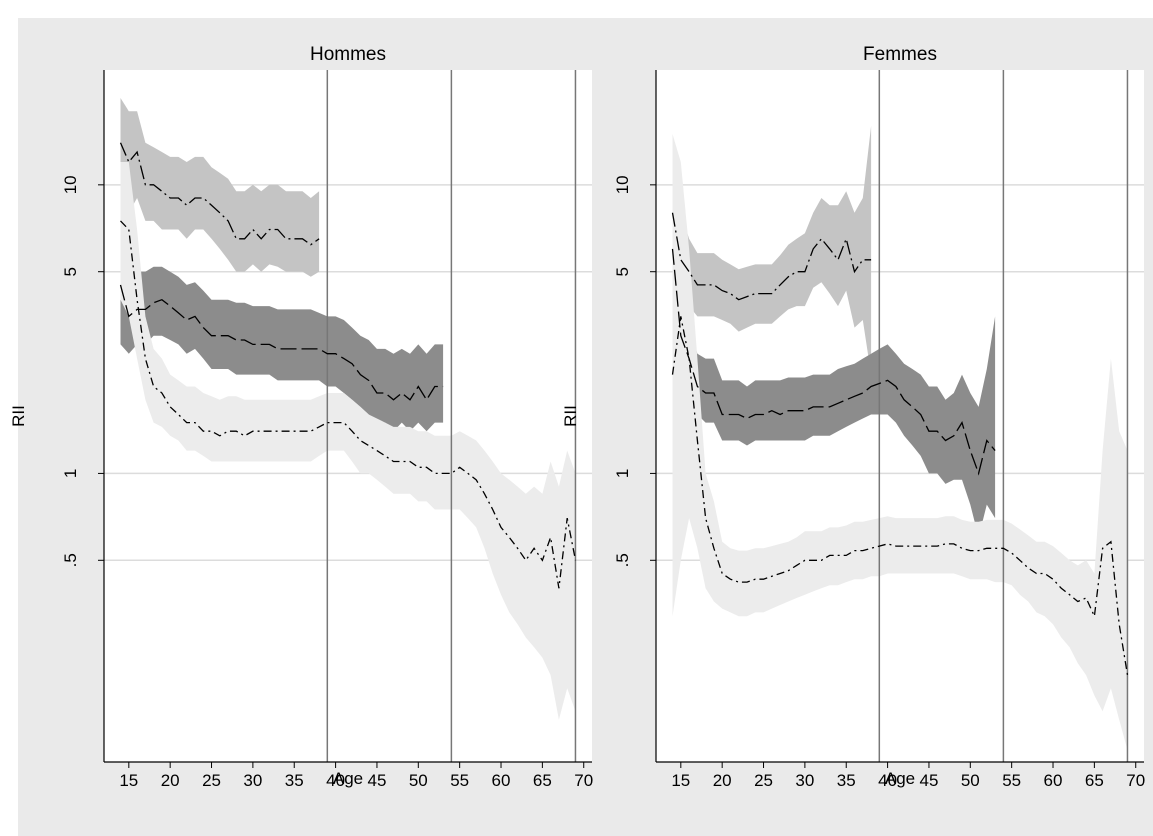  Describe the element at coordinates (900, 54) in the screenshot. I see `panel-title-femmes: Femmes` at that location.